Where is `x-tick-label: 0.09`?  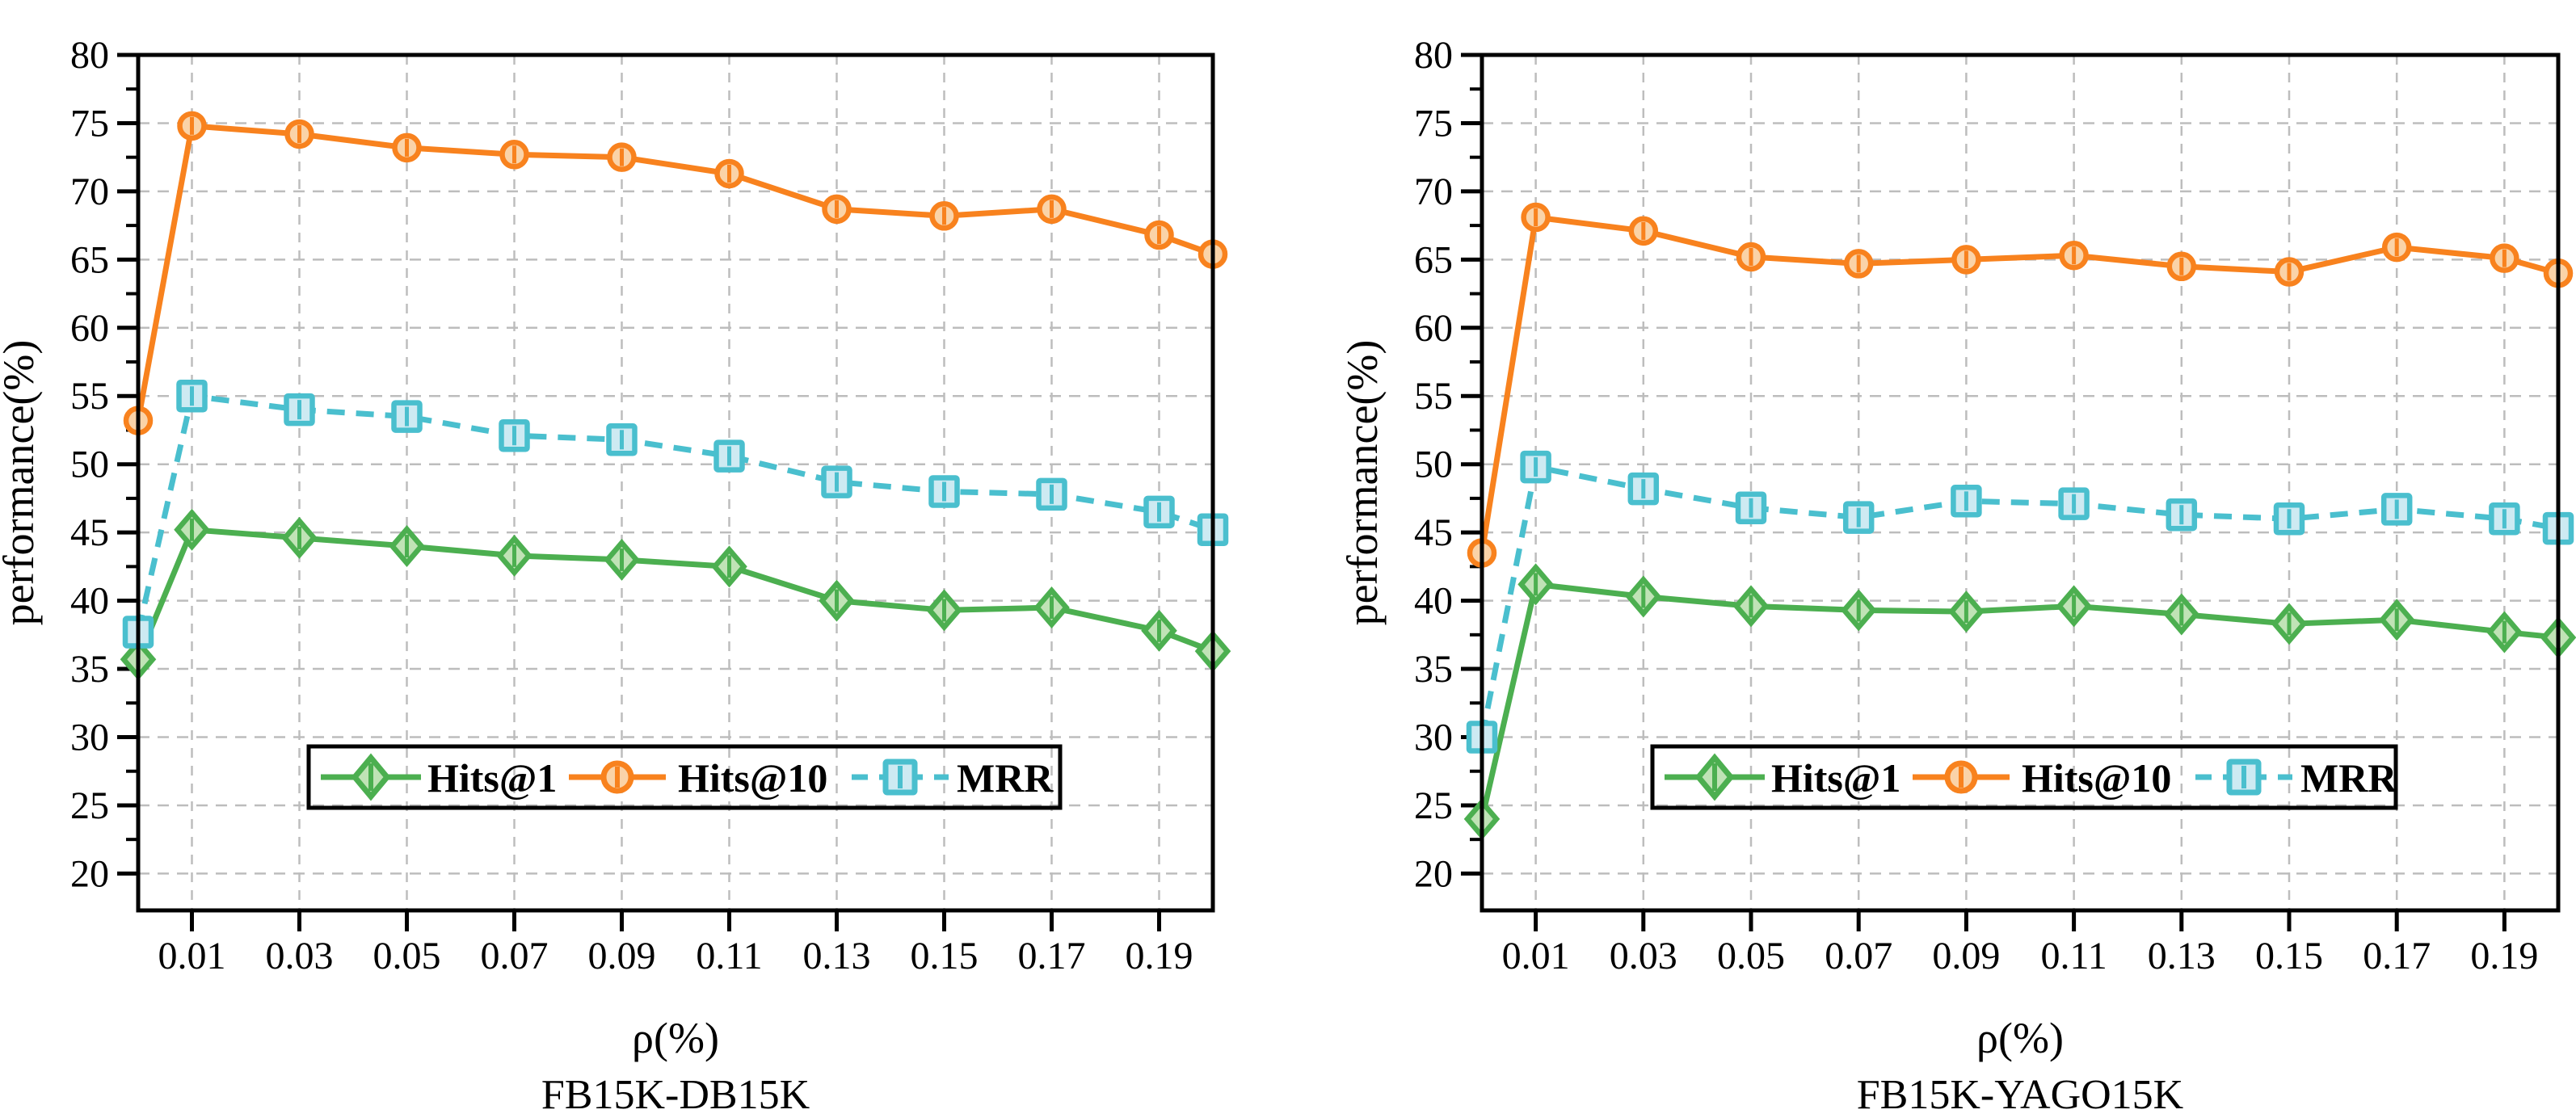 x-tick-label: 0.09 is located at coordinates (1966, 956).